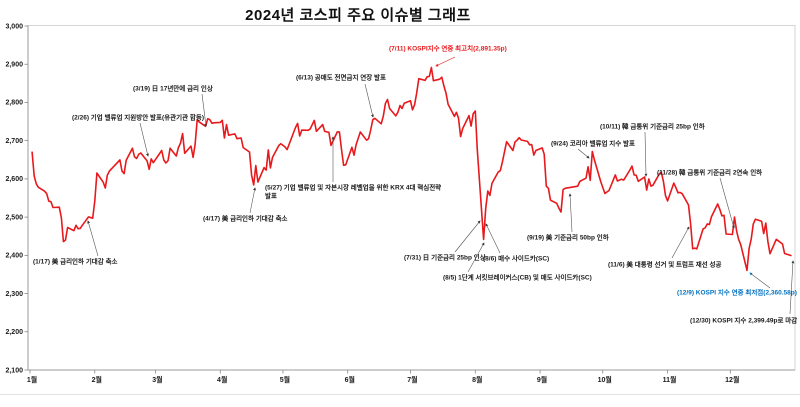 This screenshot has height=407, width=800. What do you see at coordinates (709, 172) in the screenshot?
I see `annotation-11-28-bok-second-consecutive-cut: (11/28) 韓 금통위 기준금리 2연속 인하` at bounding box center [709, 172].